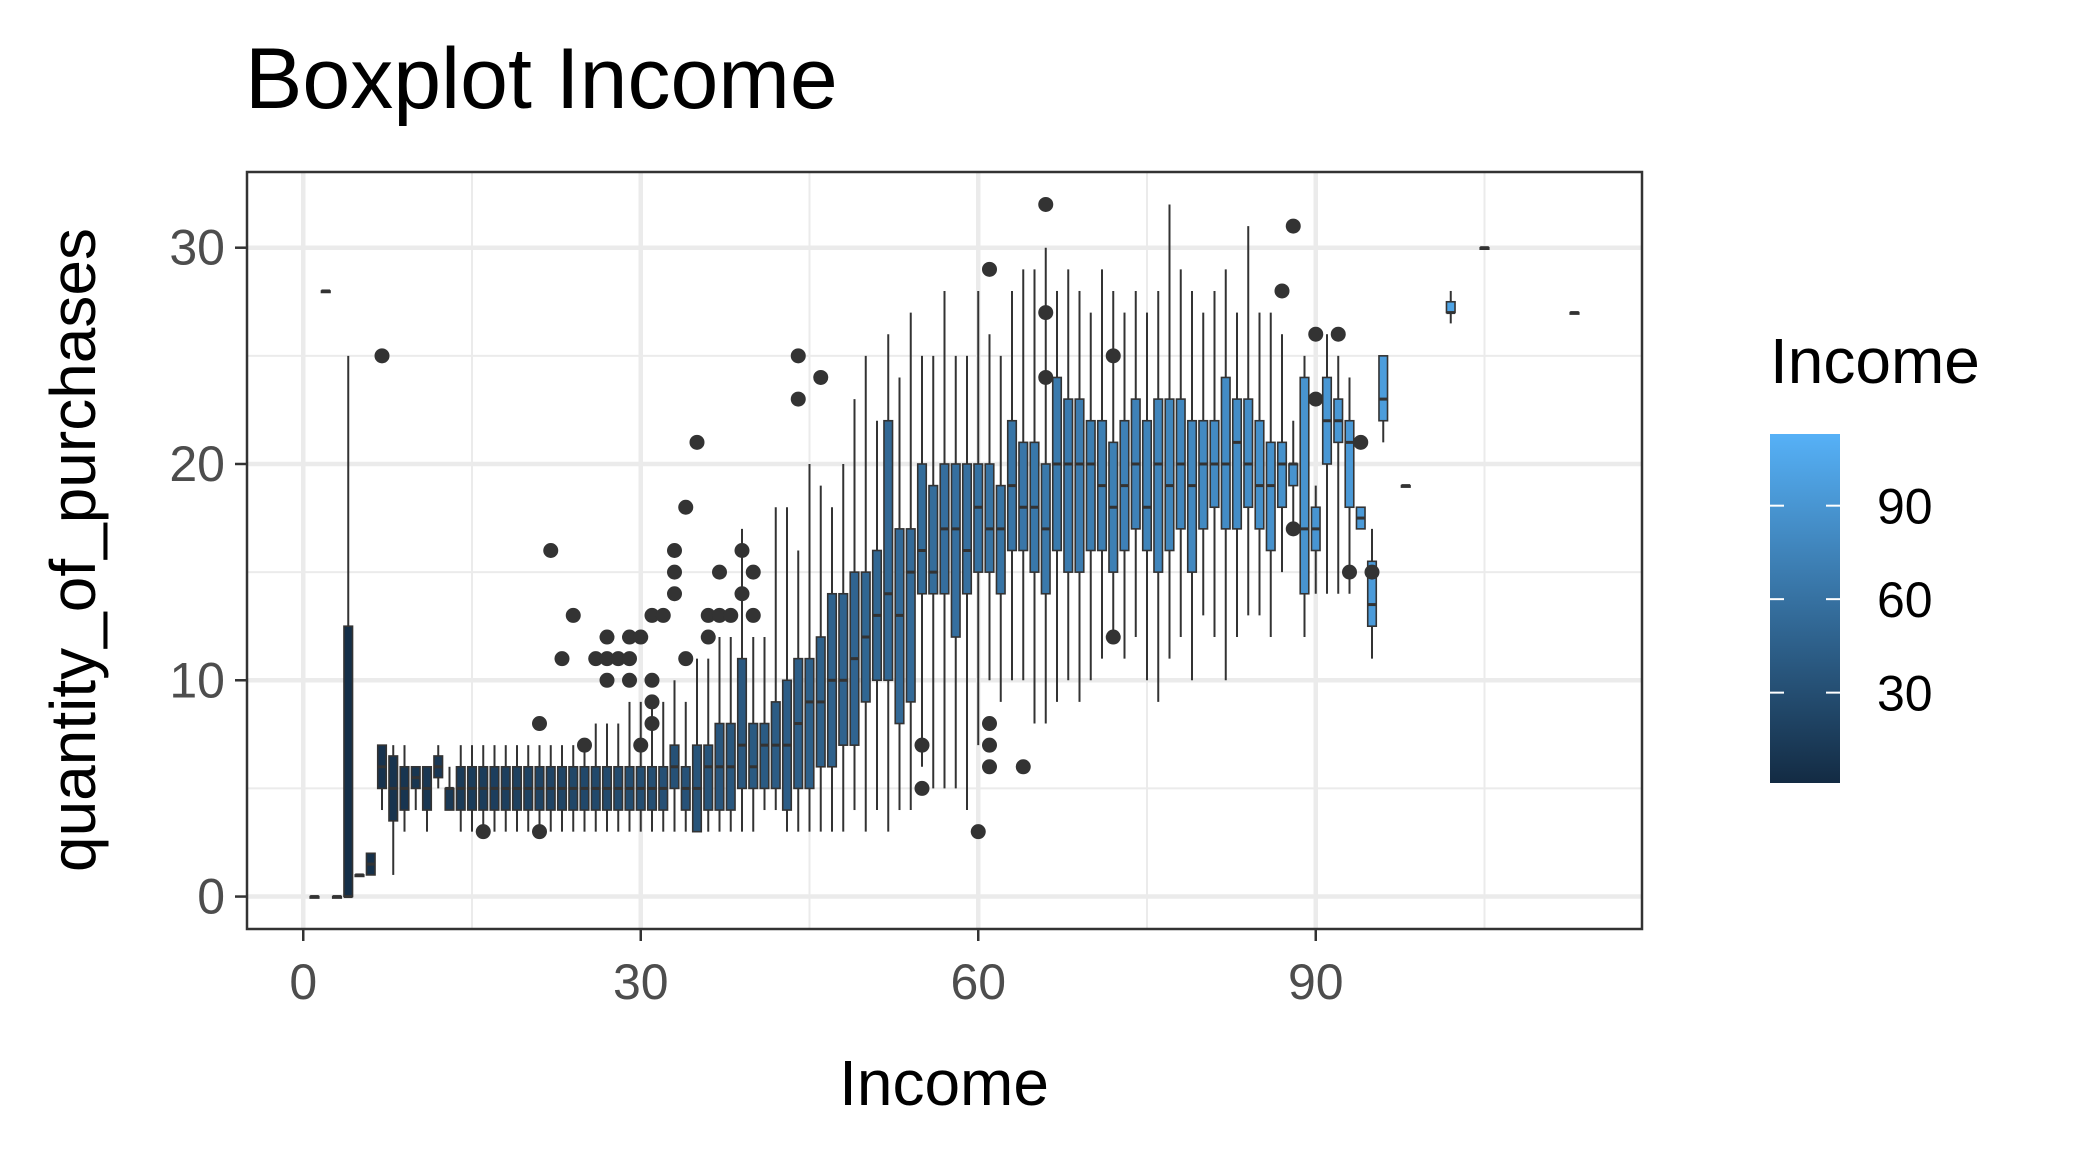 The image size is (2088, 1152). I want to click on legend: Income 90 60 30, so click(1875, 554).